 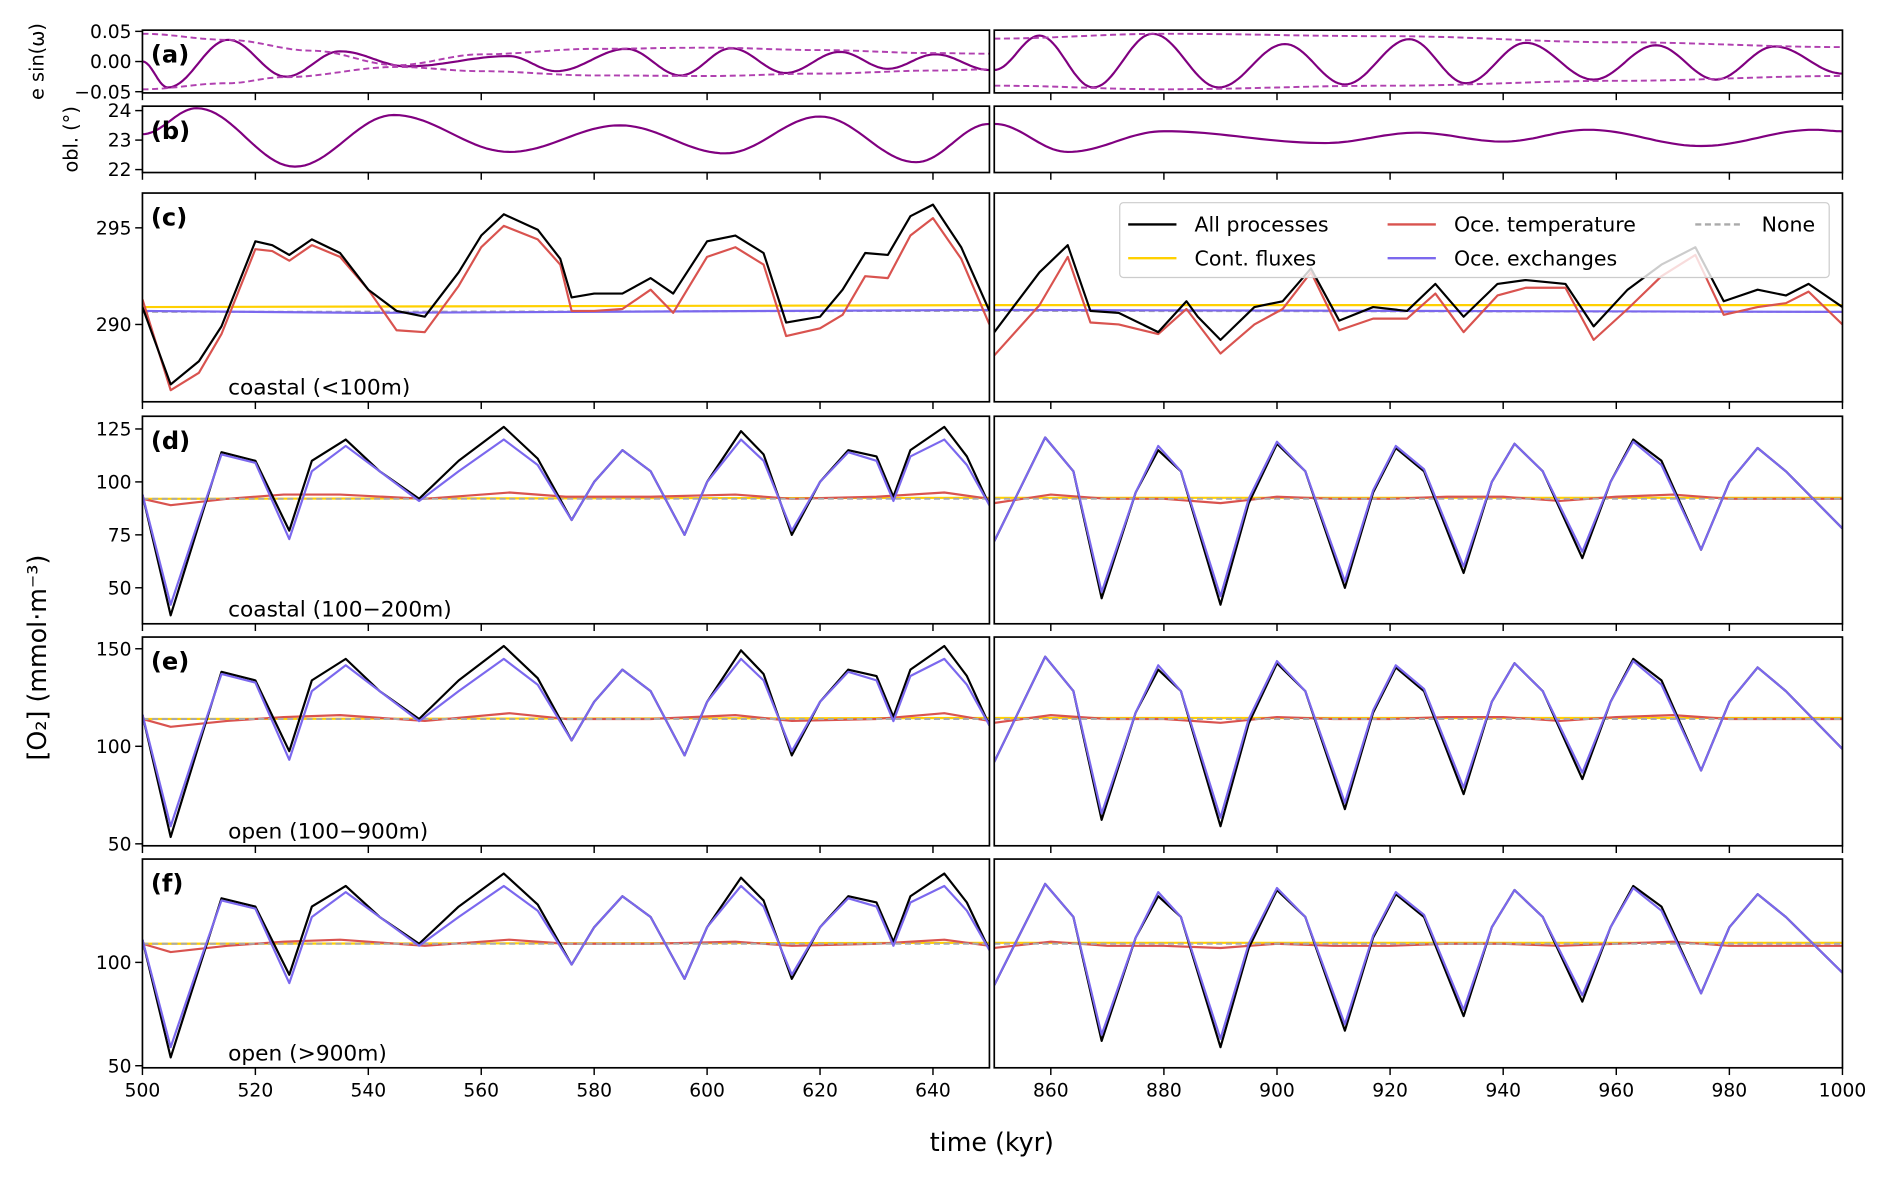 What do you see at coordinates (1222, 258) in the screenshot?
I see `legend-item: Cont. fluxes` at bounding box center [1222, 258].